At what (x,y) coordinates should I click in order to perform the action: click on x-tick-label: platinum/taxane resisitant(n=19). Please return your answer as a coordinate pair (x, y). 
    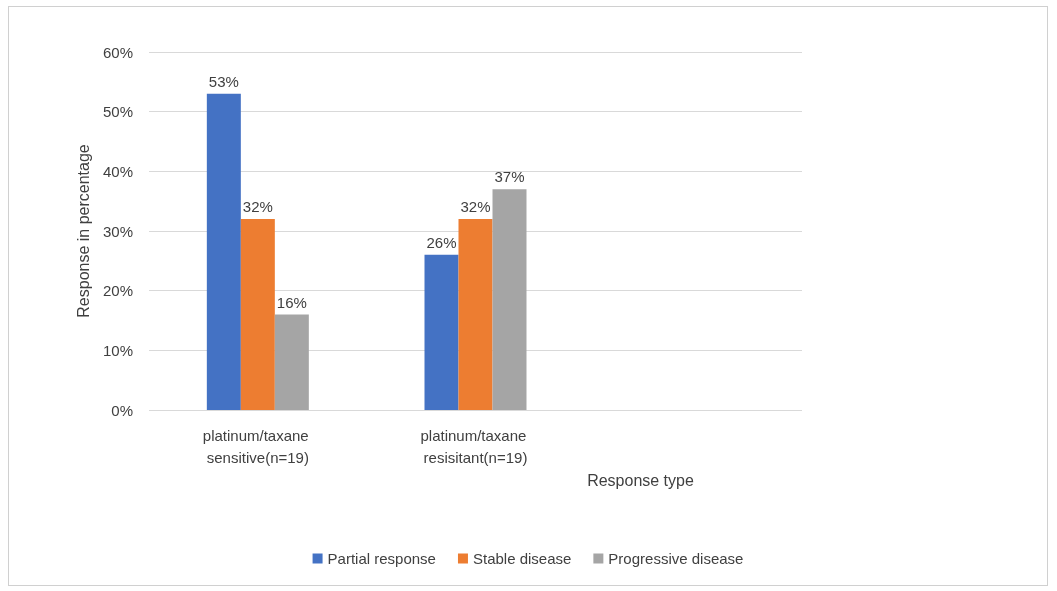
    Looking at the image, I should click on (475, 446).